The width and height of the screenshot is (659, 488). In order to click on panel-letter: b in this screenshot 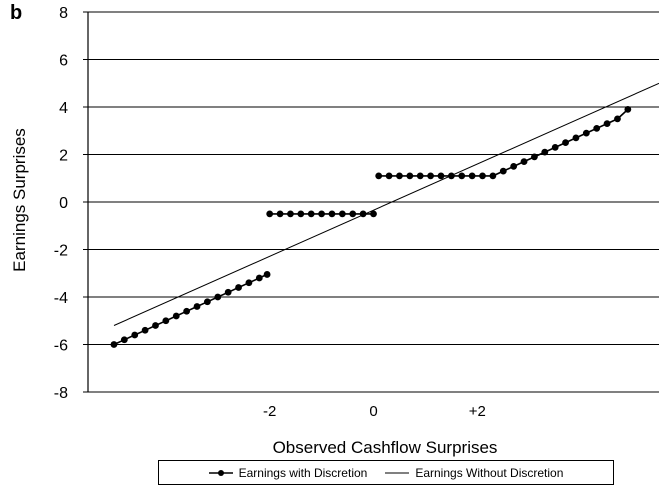, I will do `click(16, 13)`.